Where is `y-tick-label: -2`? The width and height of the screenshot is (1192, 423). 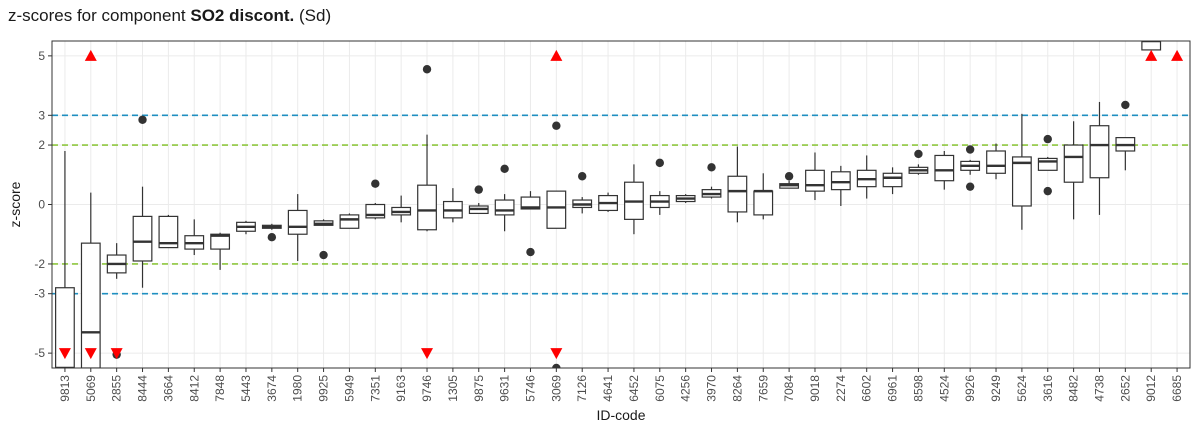
y-tick-label: -2 is located at coordinates (39, 264).